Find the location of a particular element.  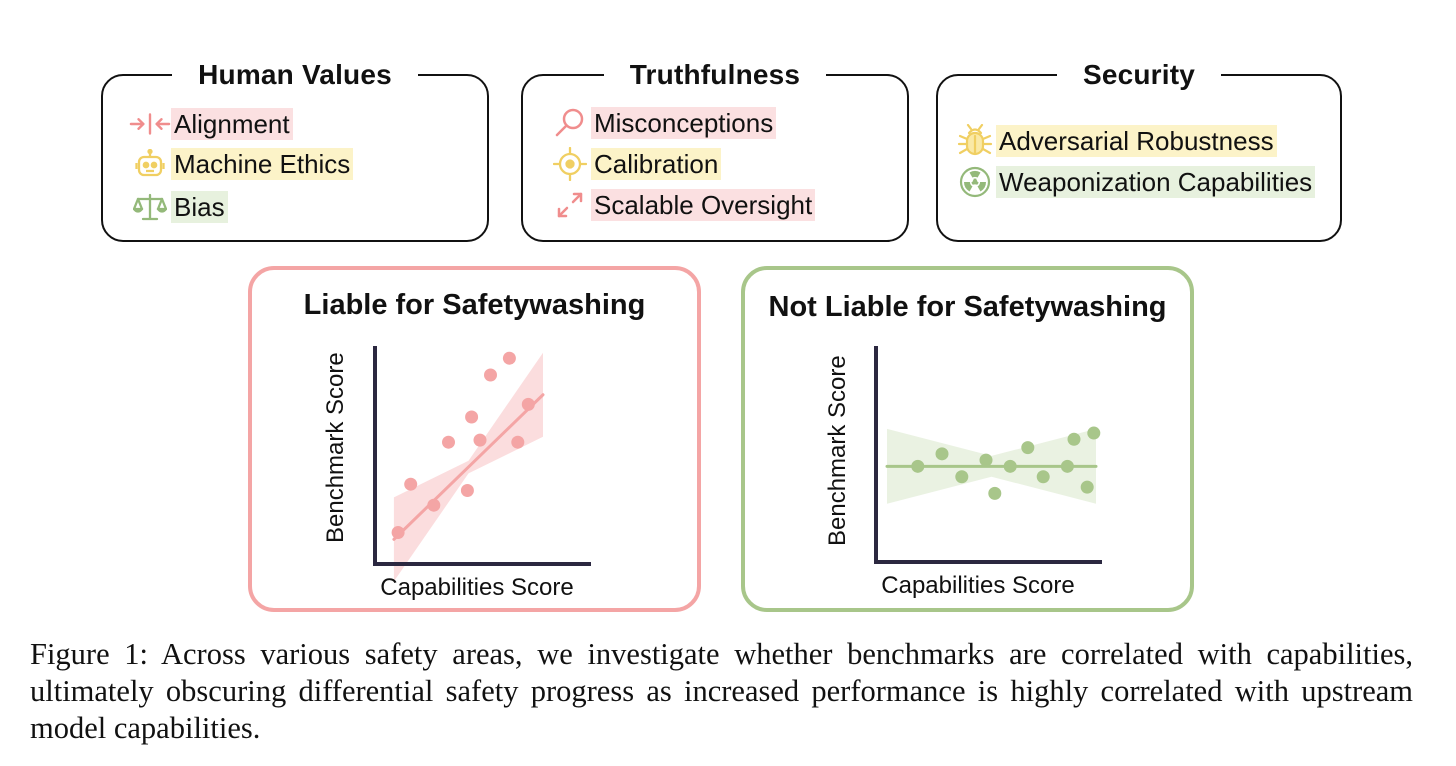

liable-scatter-plot is located at coordinates (482, 464).